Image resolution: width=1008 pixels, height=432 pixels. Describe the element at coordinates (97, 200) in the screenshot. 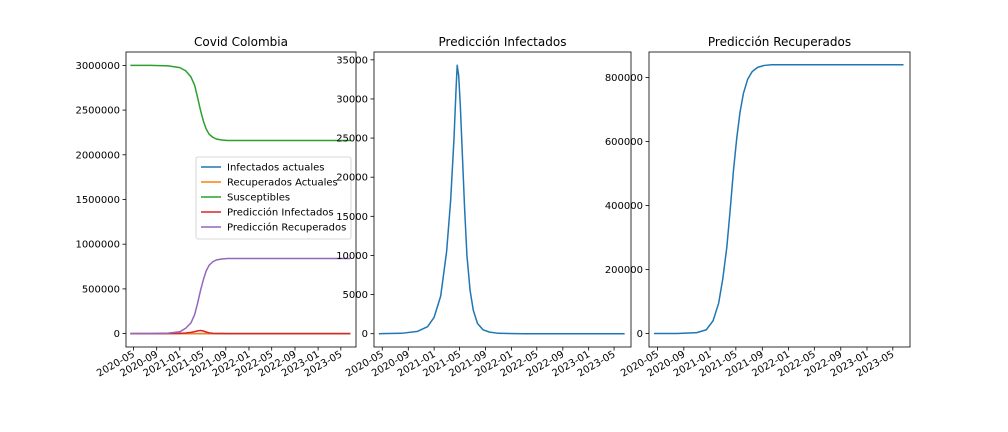

I see `y-tick-label: 1500000` at that location.